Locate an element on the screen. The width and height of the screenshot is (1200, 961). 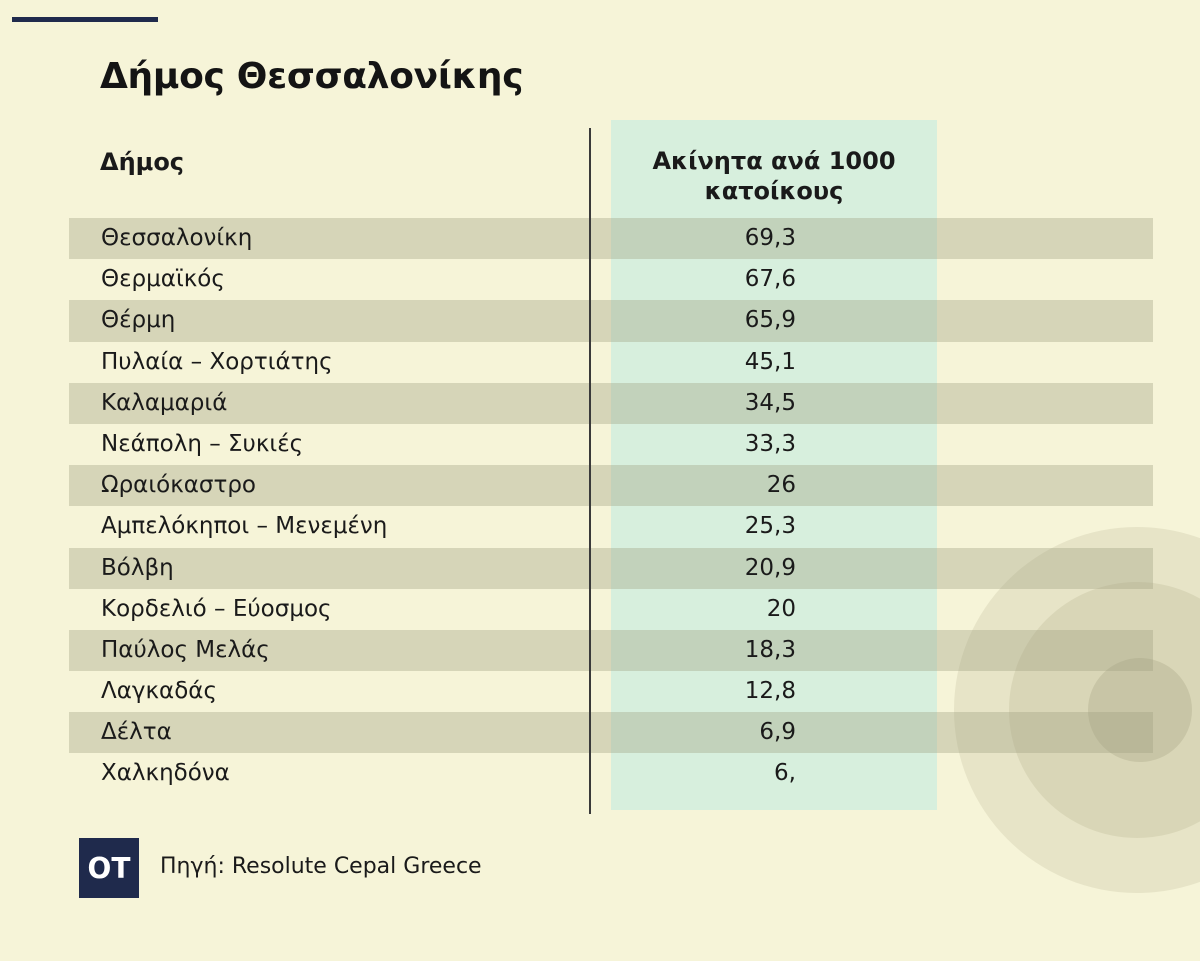
properties-value: 18,3 is located at coordinates (770, 649).